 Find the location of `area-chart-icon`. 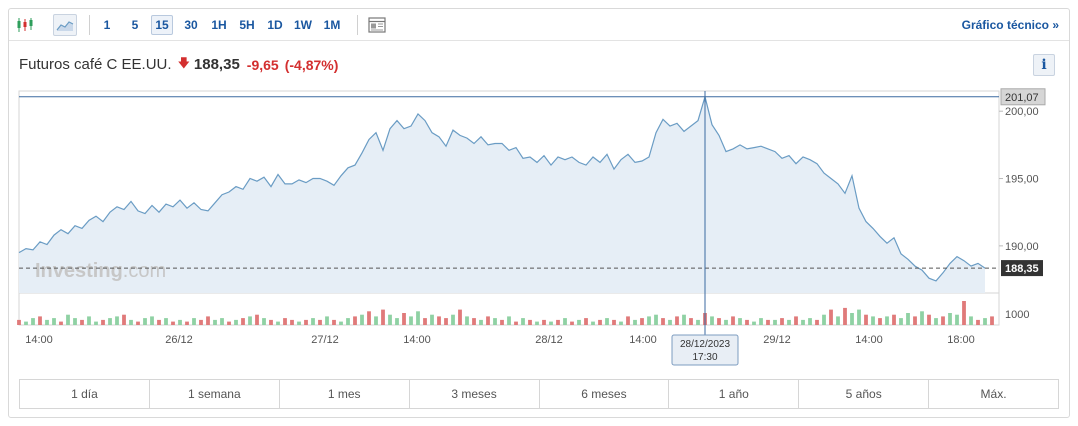

area-chart-icon is located at coordinates (65, 25).